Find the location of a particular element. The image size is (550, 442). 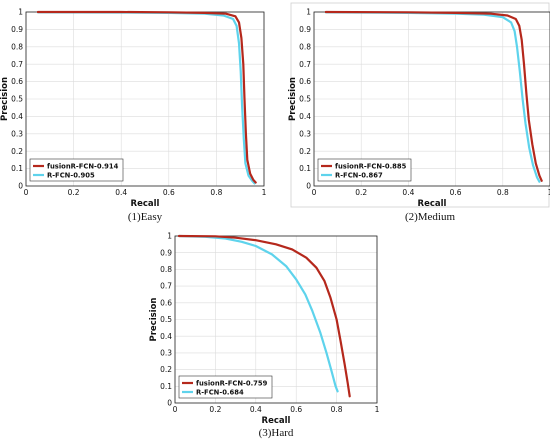

legend-entry: fusionR-FCN-0.759 is located at coordinates (232, 383).